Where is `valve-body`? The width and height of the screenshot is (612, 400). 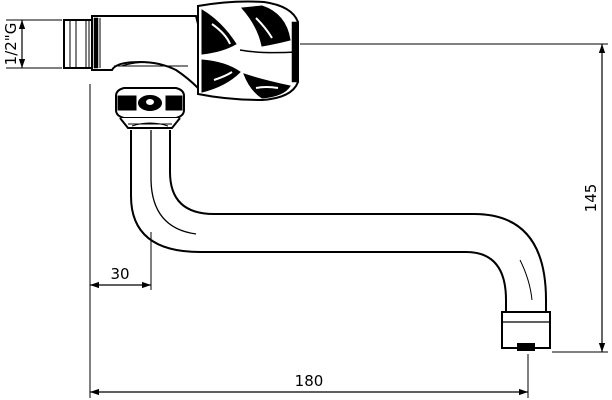 valve-body is located at coordinates (145, 53).